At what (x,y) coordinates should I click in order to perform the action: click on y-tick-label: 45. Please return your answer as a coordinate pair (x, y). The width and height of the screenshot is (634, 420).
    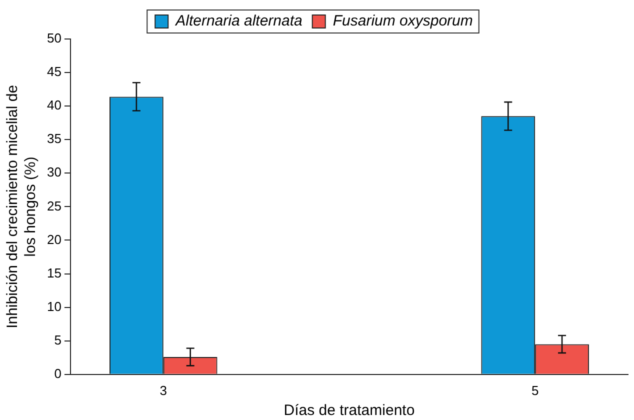
    Looking at the image, I should click on (54, 72).